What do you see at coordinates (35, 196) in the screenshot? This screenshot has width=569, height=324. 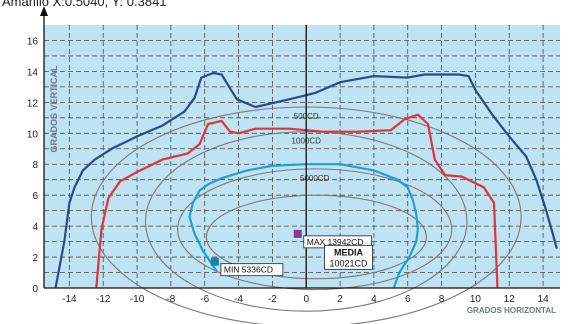 I see `y-tick-label: 6` at bounding box center [35, 196].